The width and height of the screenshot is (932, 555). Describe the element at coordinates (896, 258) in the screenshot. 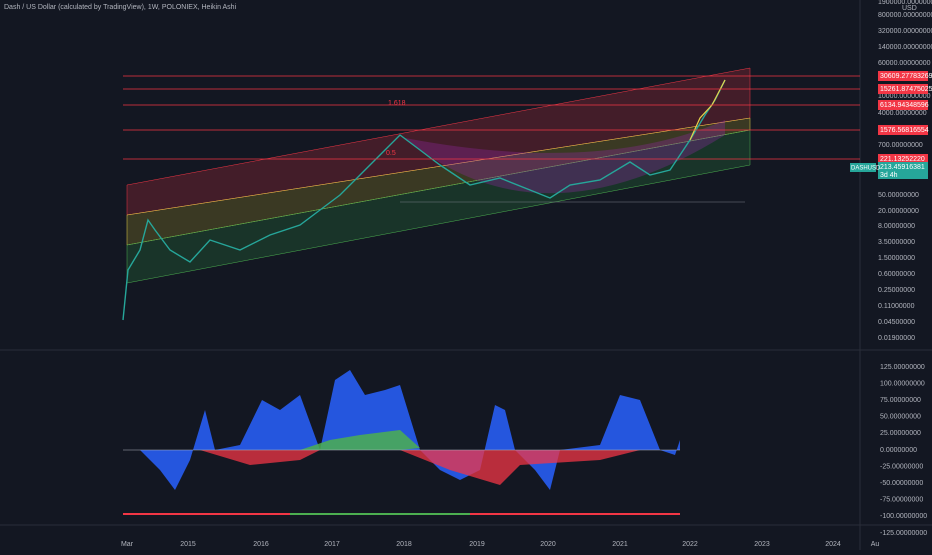

I see `price-label: 1.50000000` at that location.